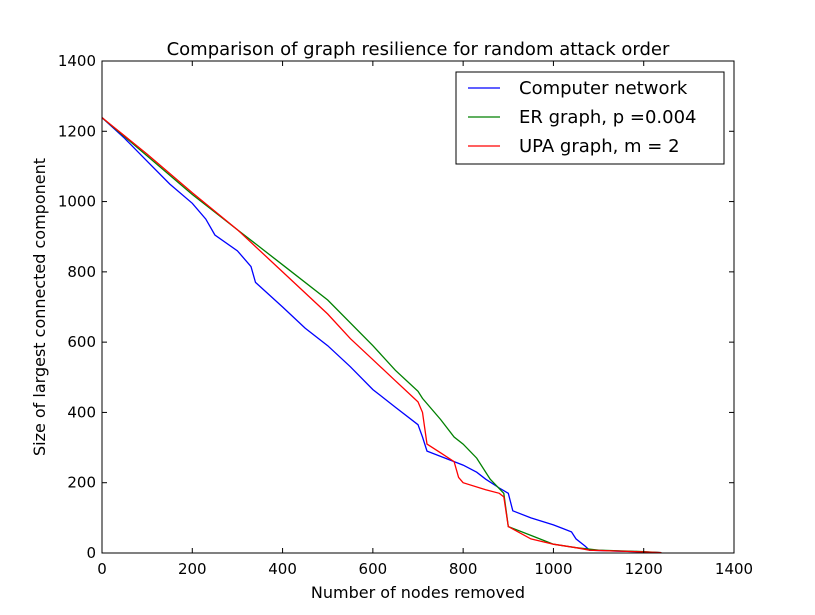 The width and height of the screenshot is (815, 615). What do you see at coordinates (373, 569) in the screenshot?
I see `x-tick-label: 600` at bounding box center [373, 569].